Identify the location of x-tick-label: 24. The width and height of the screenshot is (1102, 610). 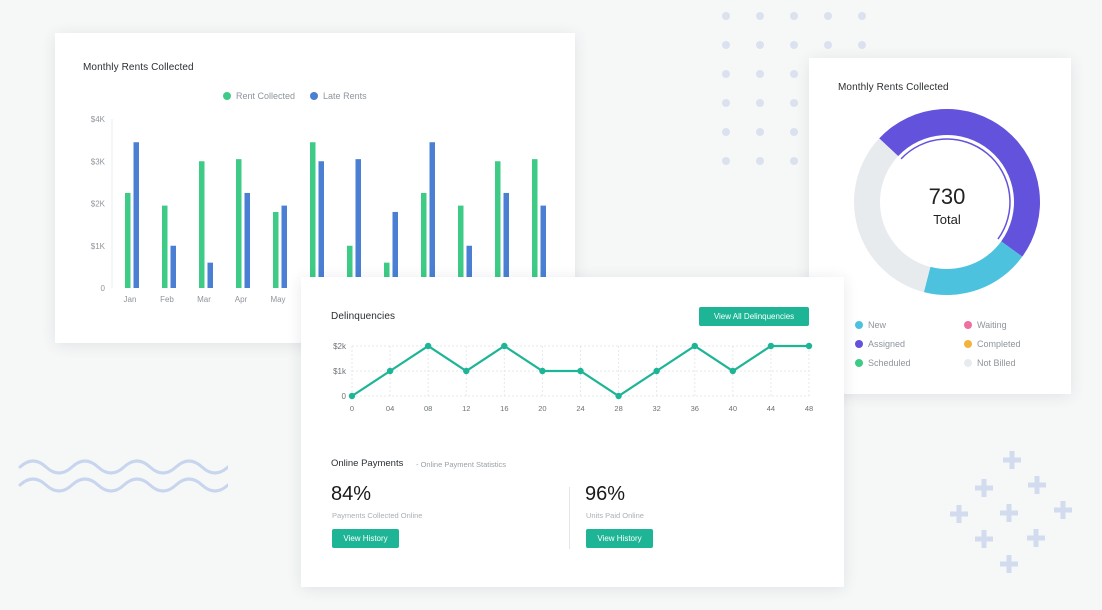
(580, 408).